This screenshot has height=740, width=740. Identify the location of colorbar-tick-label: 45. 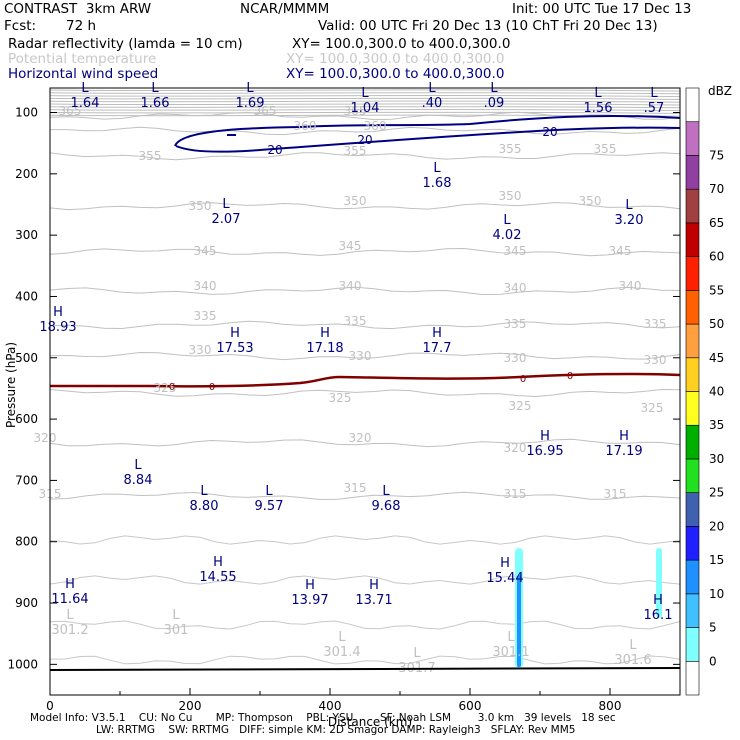
(716, 358).